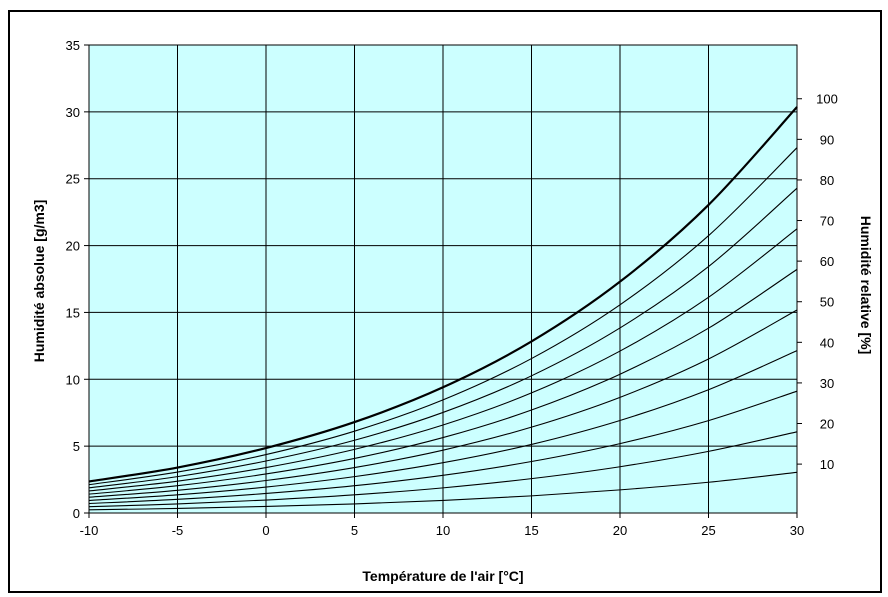  Describe the element at coordinates (178, 530) in the screenshot. I see `x-tick-label: -5` at that location.